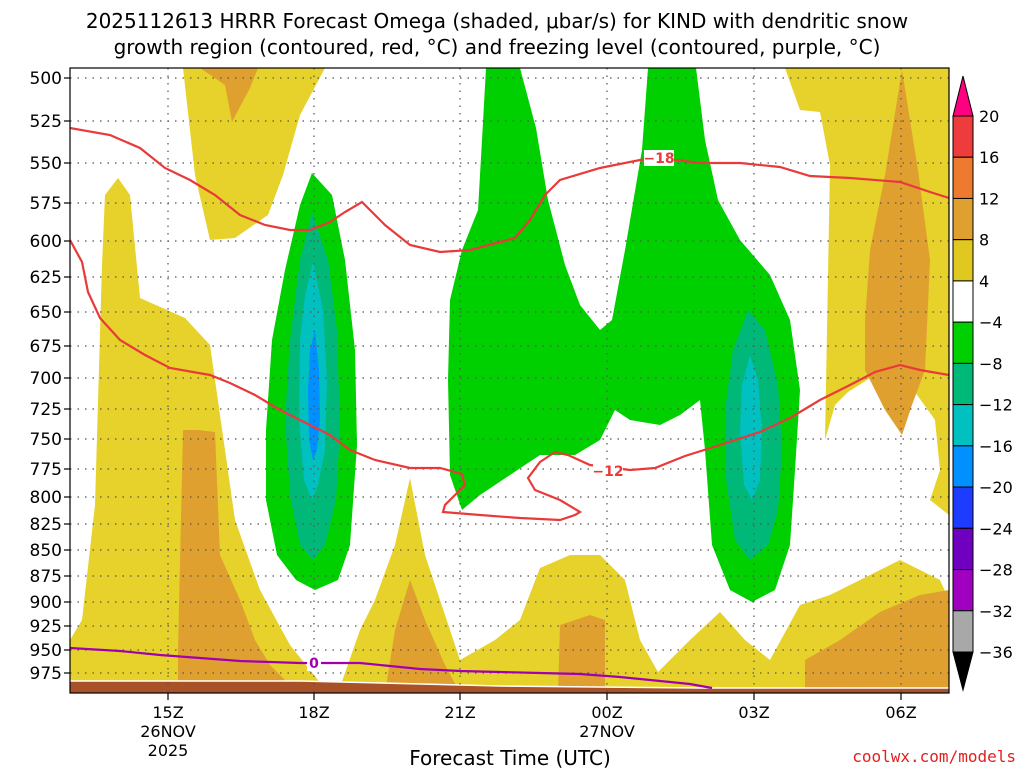  What do you see at coordinates (46, 525) in the screenshot?
I see `y-tick-label: 825` at bounding box center [46, 525].